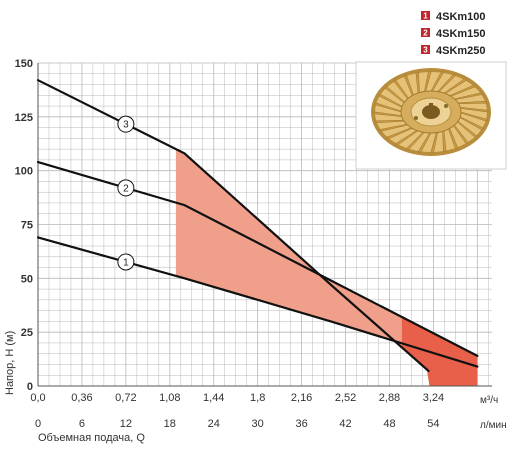 The height and width of the screenshot is (449, 512). I want to click on y-tick-label: 100, so click(24, 172).